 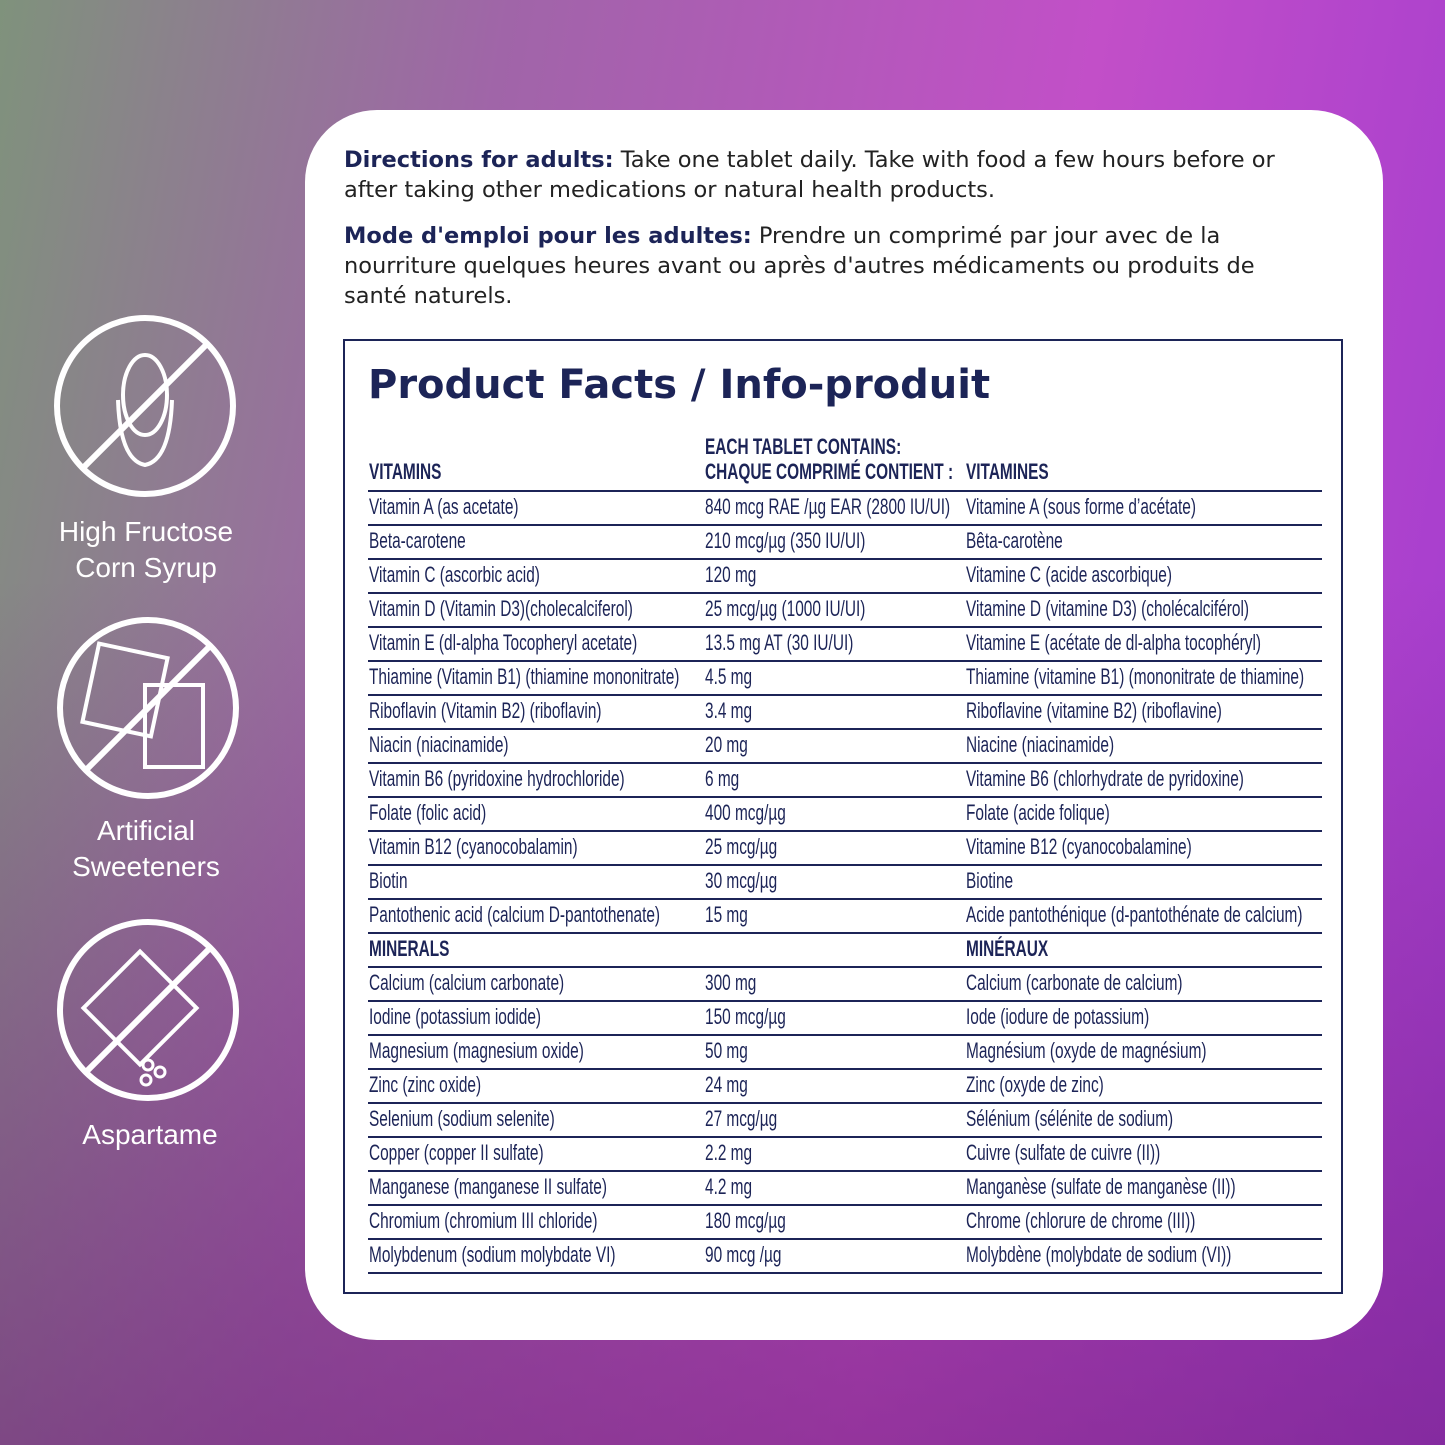 What do you see at coordinates (146, 849) in the screenshot?
I see `badge-label: Artificial Sweeteners` at bounding box center [146, 849].